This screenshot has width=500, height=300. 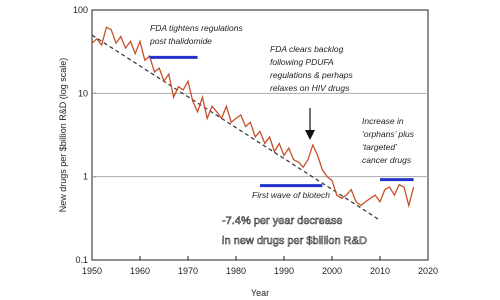 I want to click on y-tick-label: 10, so click(x=83, y=93).